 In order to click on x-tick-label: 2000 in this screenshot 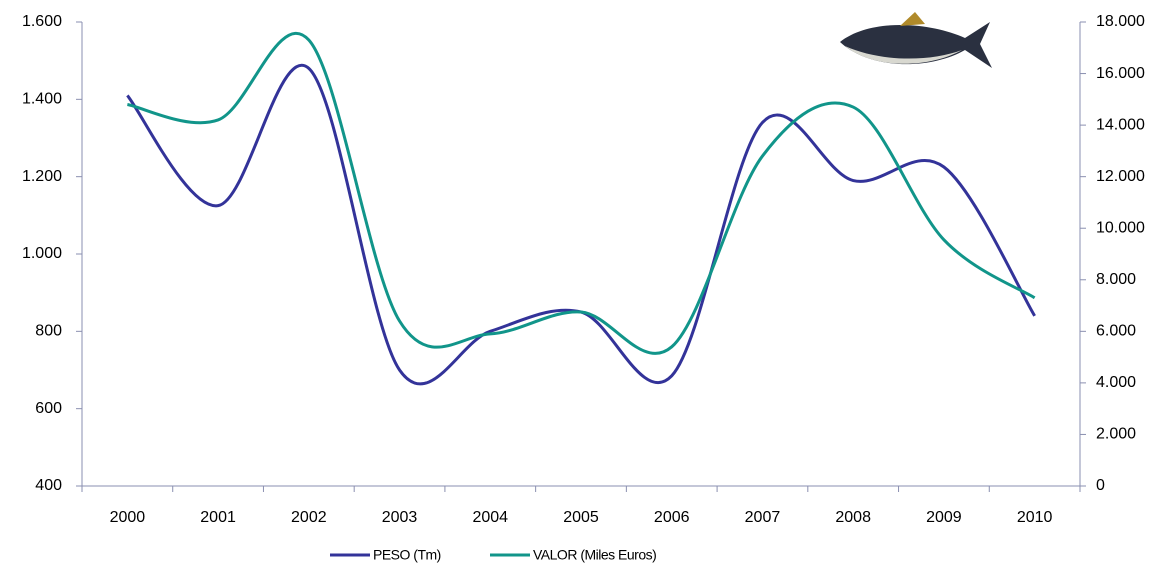, I will do `click(128, 517)`.